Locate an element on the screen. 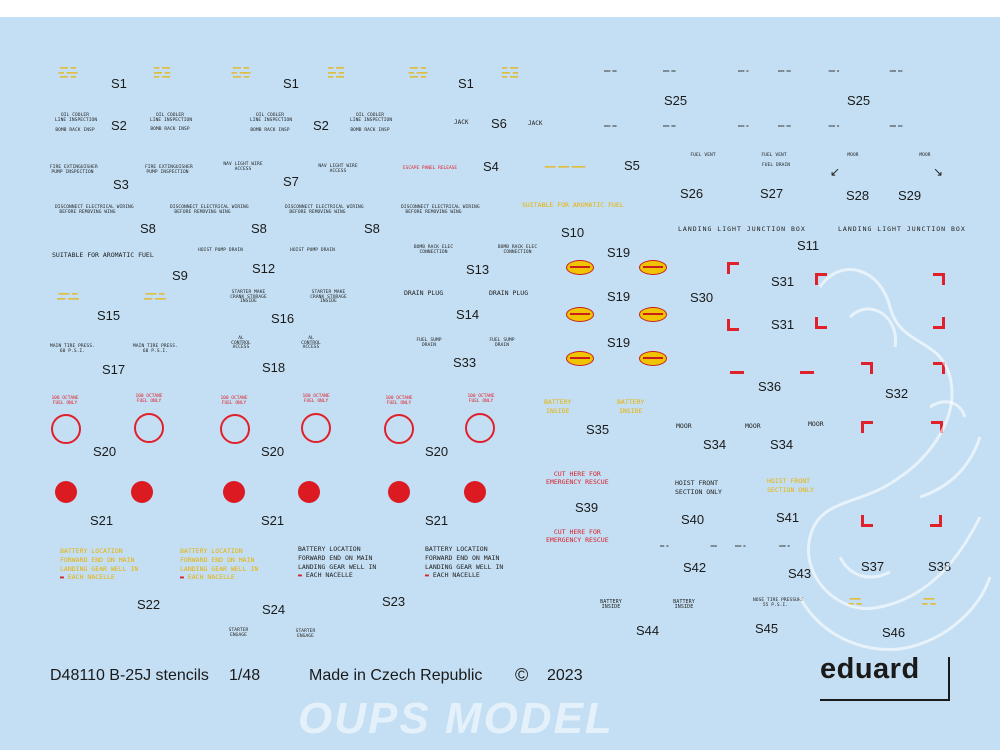  s25-tiny-stencil: ▬▬▬ ▬ ▬▬▬ ▬▬ ▬▬▬ ▬ ▬▬▬ ▬▬ is located at coordinates (820, 71).